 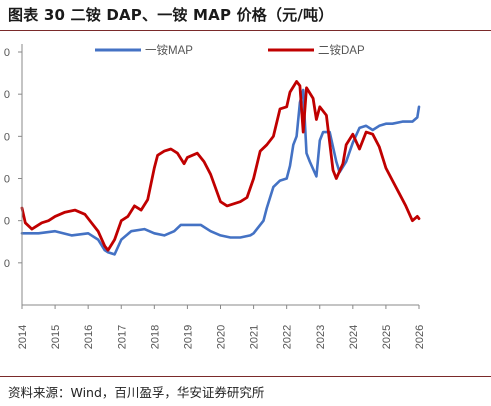 What do you see at coordinates (230, 50) in the screenshot?
I see `legend: 一铵MAP 二铵DAP` at bounding box center [230, 50].